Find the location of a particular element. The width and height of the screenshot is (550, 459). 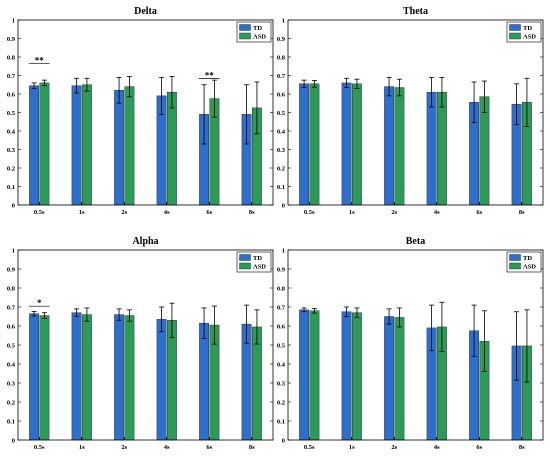

bar-td-6s is located at coordinates (204, 381).